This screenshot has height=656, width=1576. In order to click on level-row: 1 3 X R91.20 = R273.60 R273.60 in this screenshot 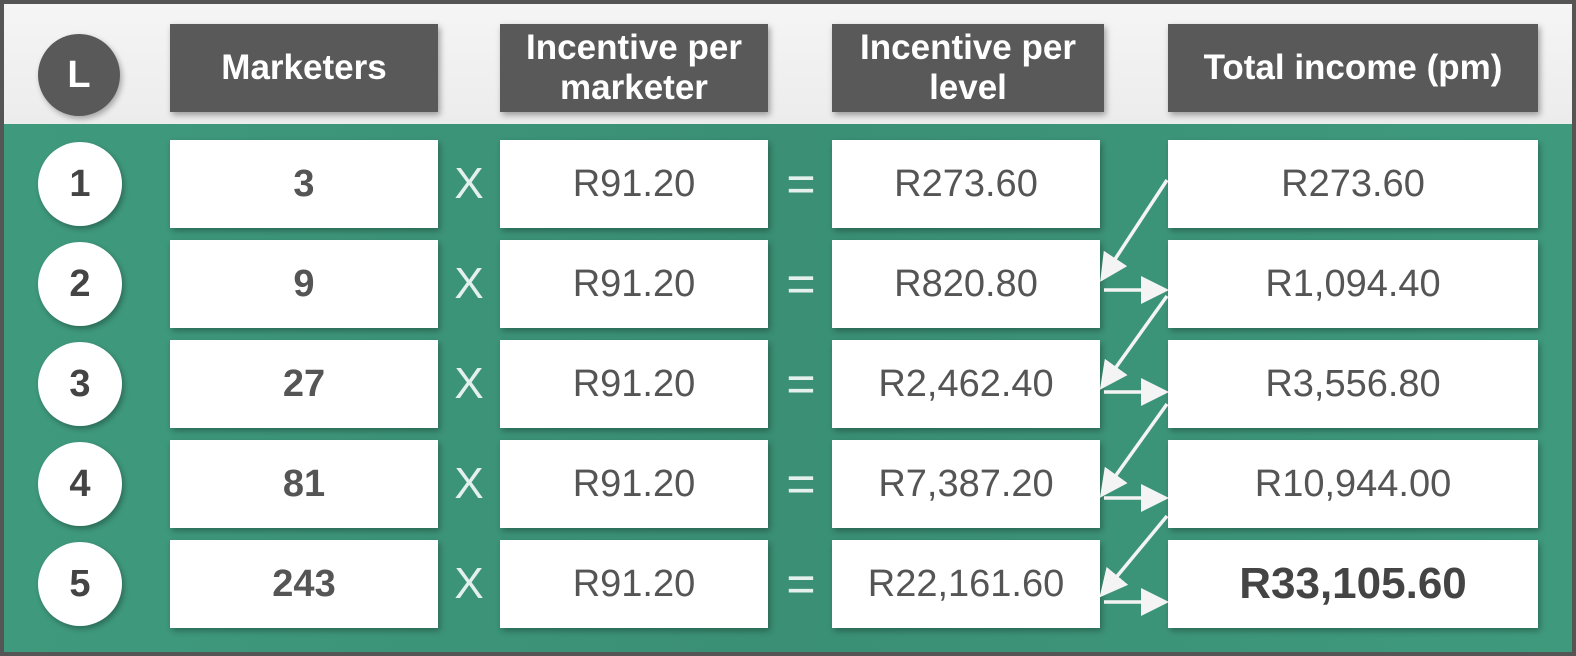, I will do `click(788, 184)`.